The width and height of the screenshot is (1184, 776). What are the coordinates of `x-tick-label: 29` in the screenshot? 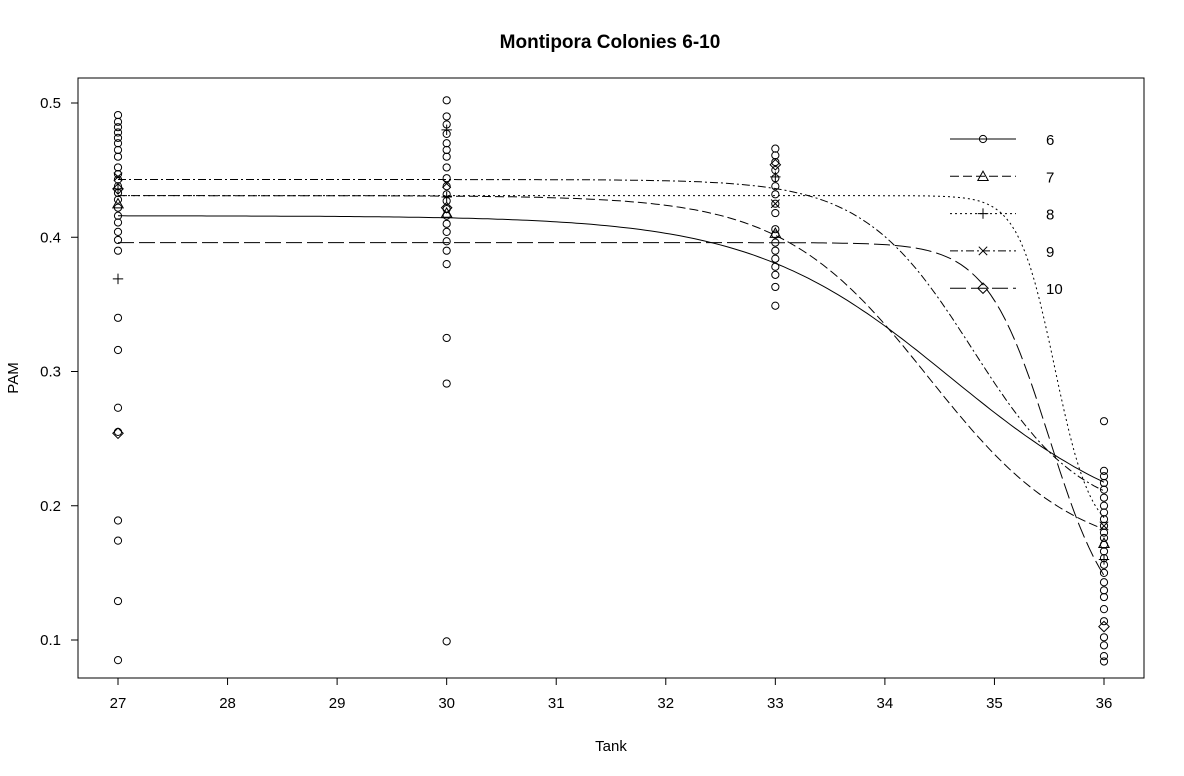 It's located at (337, 703).